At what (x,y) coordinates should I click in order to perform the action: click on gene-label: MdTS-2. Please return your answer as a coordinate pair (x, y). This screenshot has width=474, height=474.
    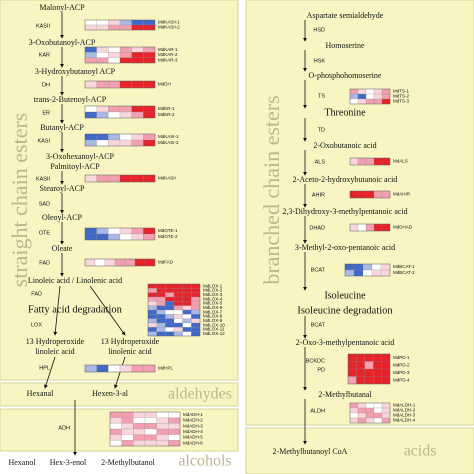
    Looking at the image, I should click on (401, 96).